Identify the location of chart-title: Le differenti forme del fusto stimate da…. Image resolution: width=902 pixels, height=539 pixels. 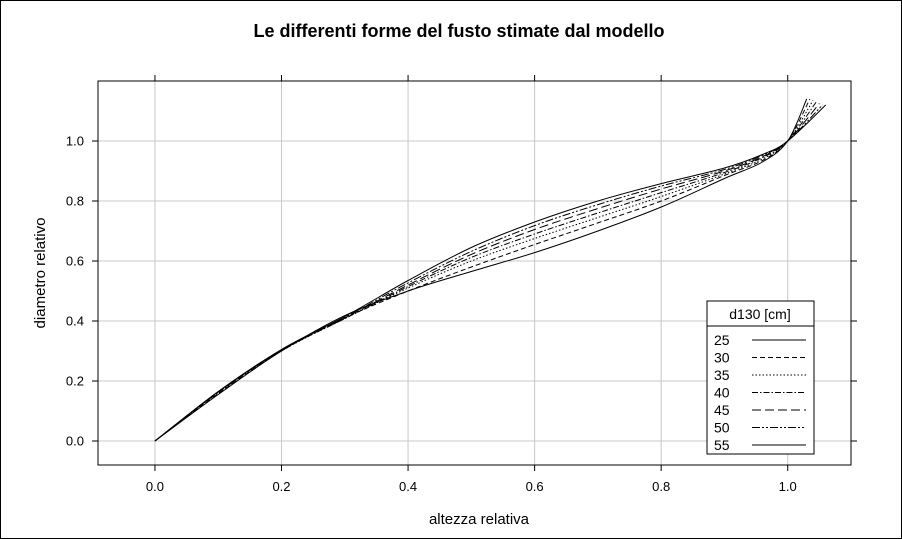
(458, 31).